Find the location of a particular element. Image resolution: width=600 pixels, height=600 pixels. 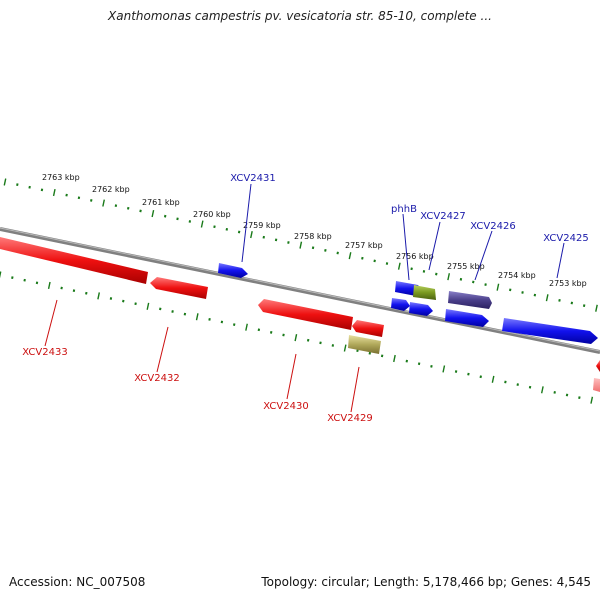

gene-label: XCV2429 is located at coordinates (349, 418).